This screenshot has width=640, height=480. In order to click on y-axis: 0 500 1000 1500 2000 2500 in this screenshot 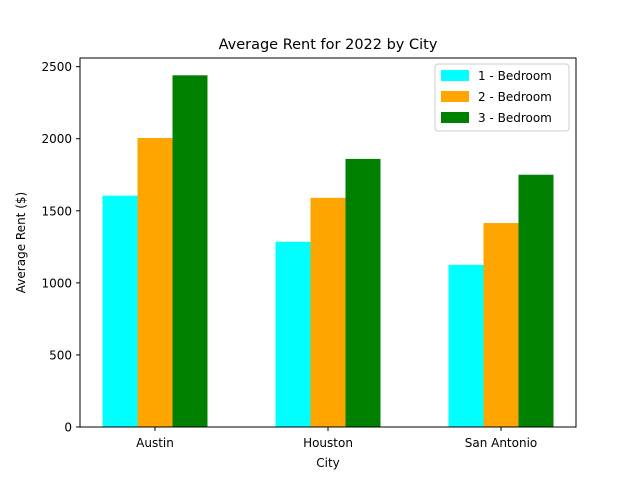, I will do `click(60, 247)`.